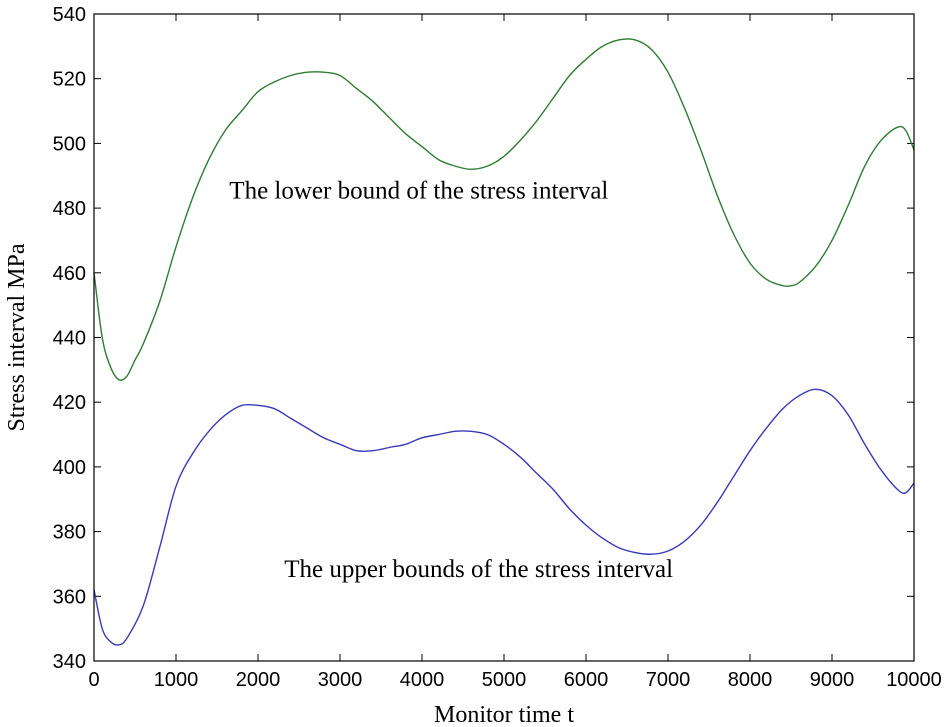 This screenshot has height=727, width=950. Describe the element at coordinates (69, 339) in the screenshot. I see `y-tick-label: 440` at that location.